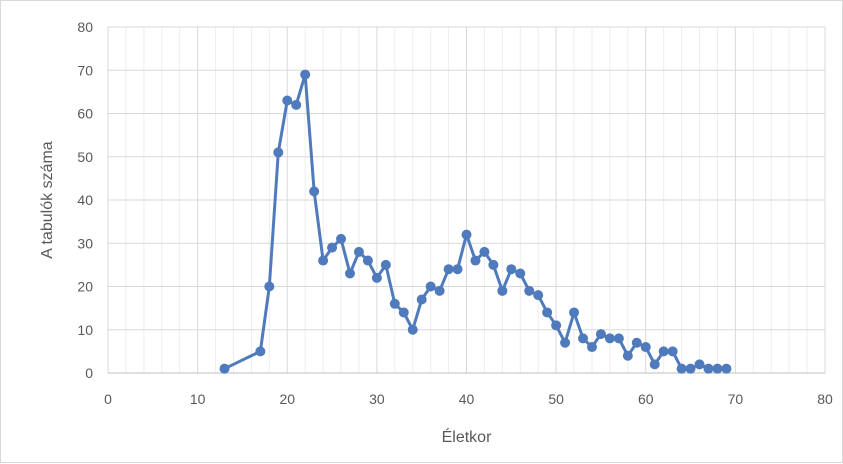  Describe the element at coordinates (85, 114) in the screenshot. I see `y-tick-label: 60` at that location.